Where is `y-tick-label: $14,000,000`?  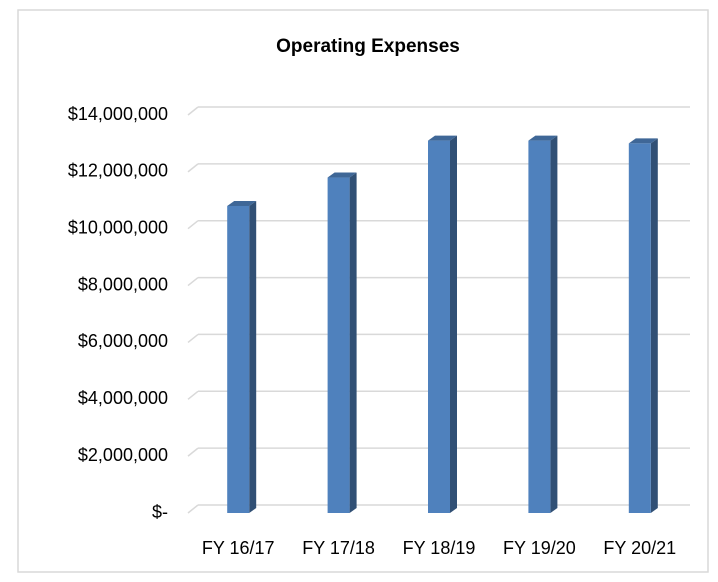
y-tick-label: $14,000,000 is located at coordinates (118, 114).